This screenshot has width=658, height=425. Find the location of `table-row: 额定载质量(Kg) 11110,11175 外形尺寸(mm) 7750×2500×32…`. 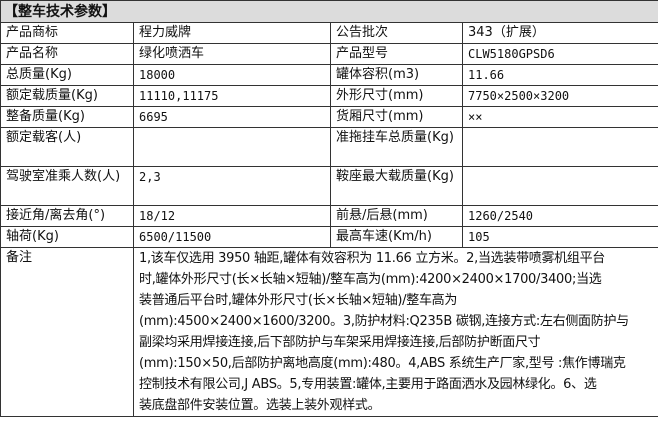

table-row: 额定载质量(Kg) 11110,11175 外形尺寸(mm) 7750×2500×32… is located at coordinates (329, 96).